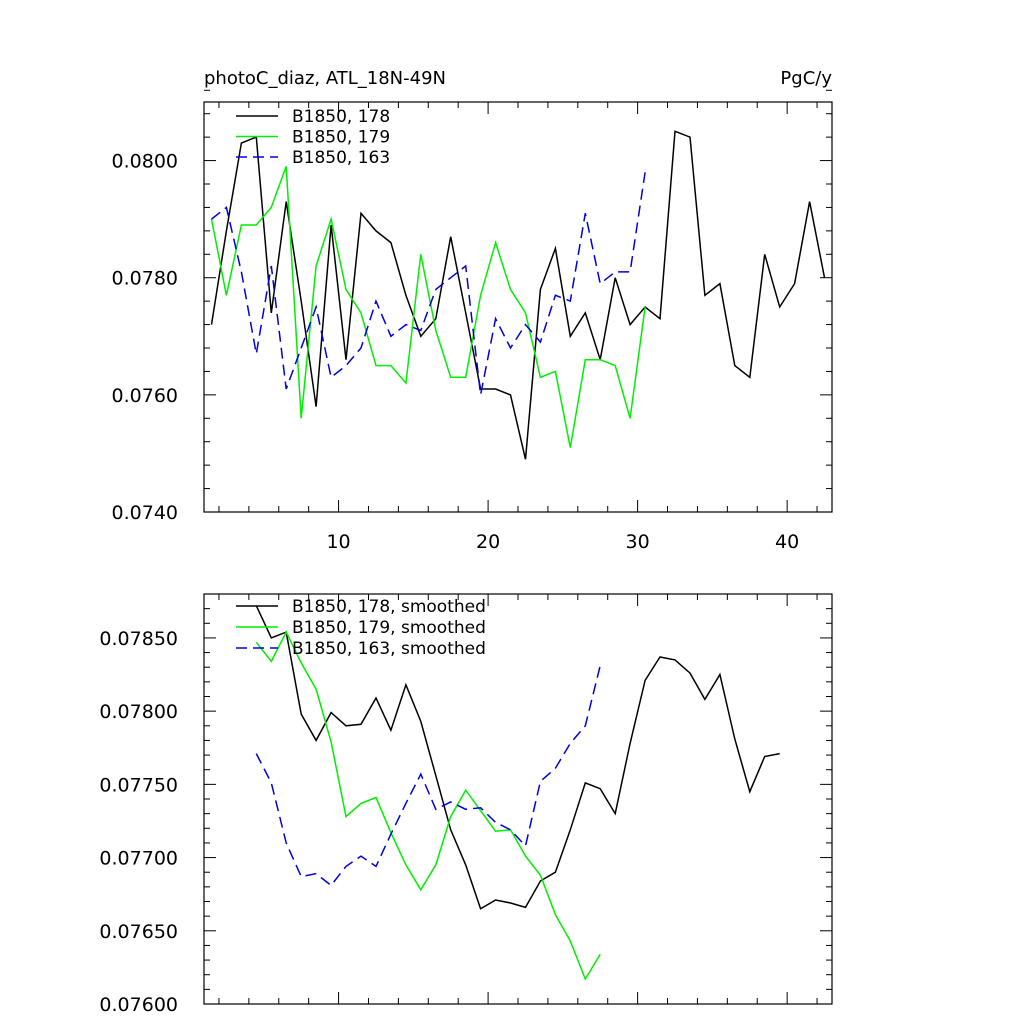  I want to click on units-label: PgC/y, so click(806, 78).